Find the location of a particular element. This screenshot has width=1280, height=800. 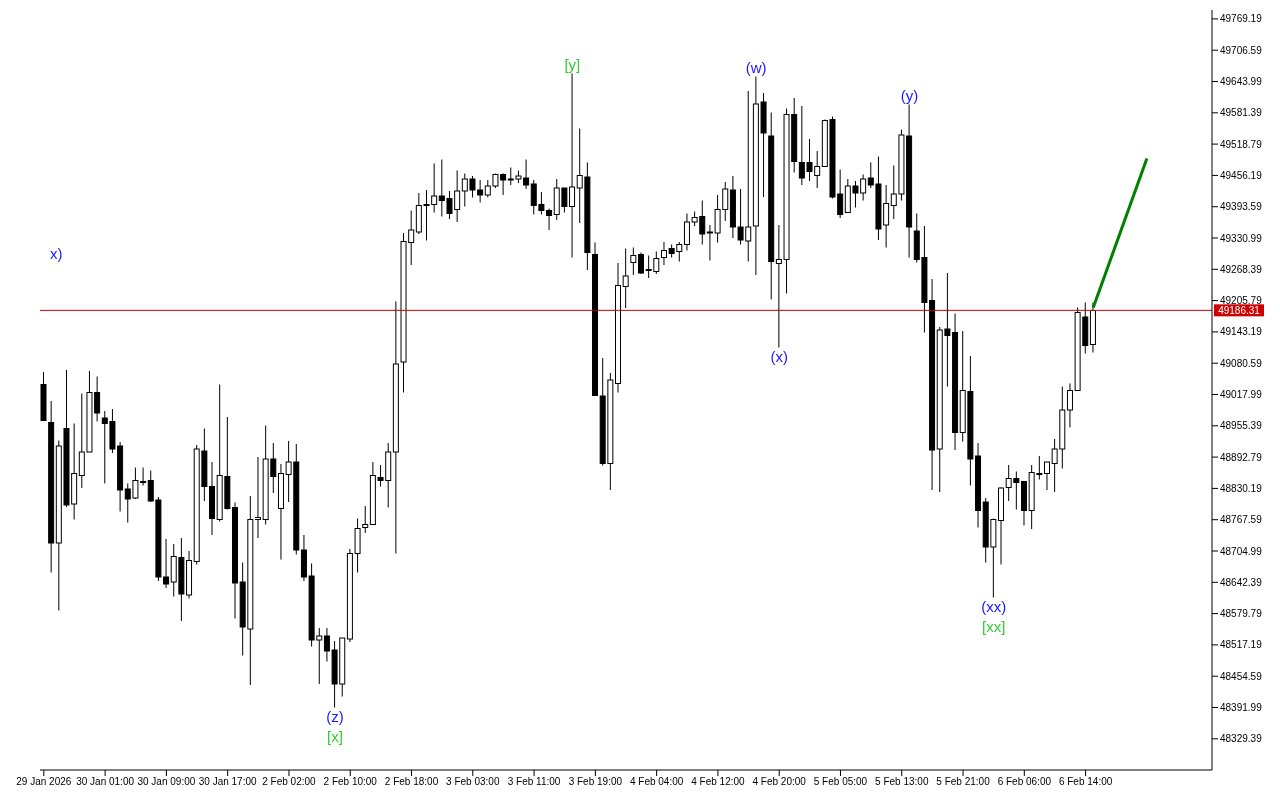

x-tick-label: 30 Jan 09:00 is located at coordinates (166, 782).